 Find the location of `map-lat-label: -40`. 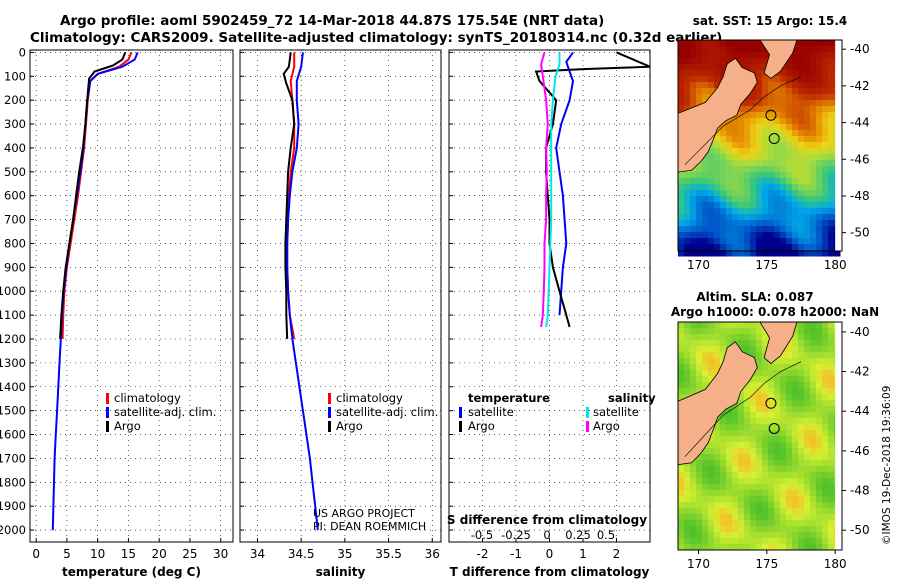

map-lat-label: -40 is located at coordinates (860, 332).